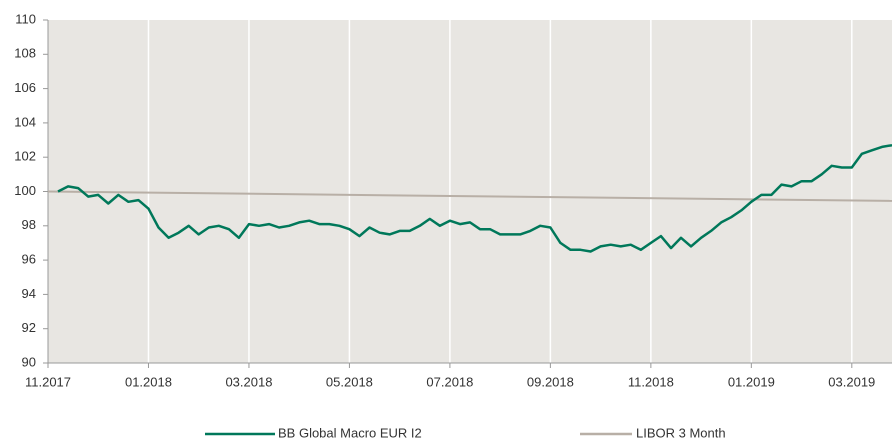 This screenshot has width=892, height=441. What do you see at coordinates (449, 381) in the screenshot?
I see `x-tick-label: 07.2018` at bounding box center [449, 381].